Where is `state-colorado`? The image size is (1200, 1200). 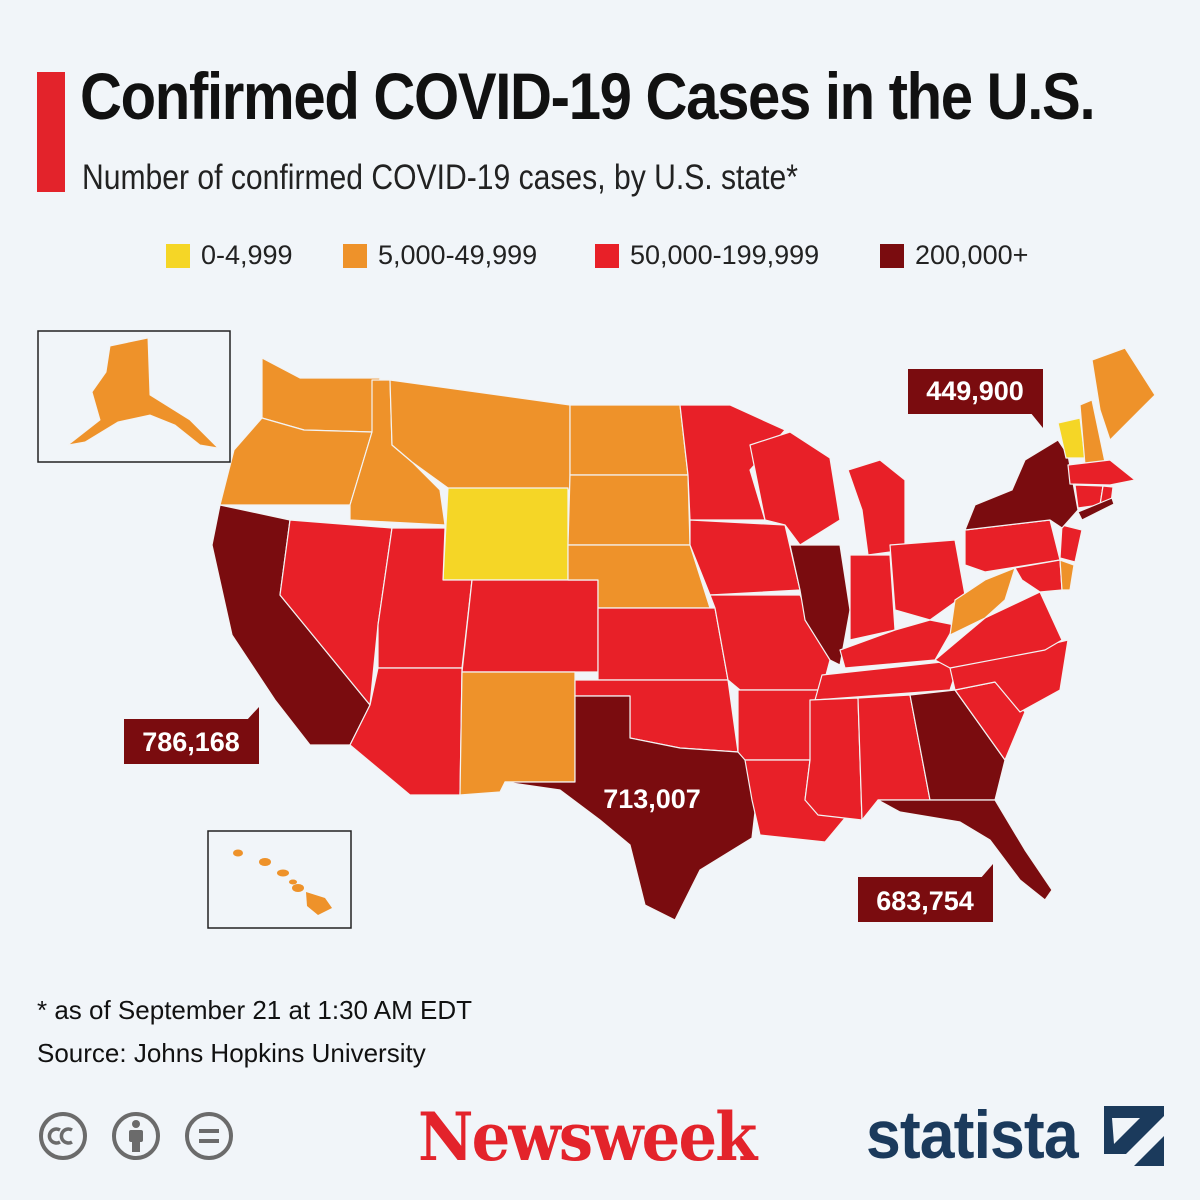
state-colorado is located at coordinates (530, 626).